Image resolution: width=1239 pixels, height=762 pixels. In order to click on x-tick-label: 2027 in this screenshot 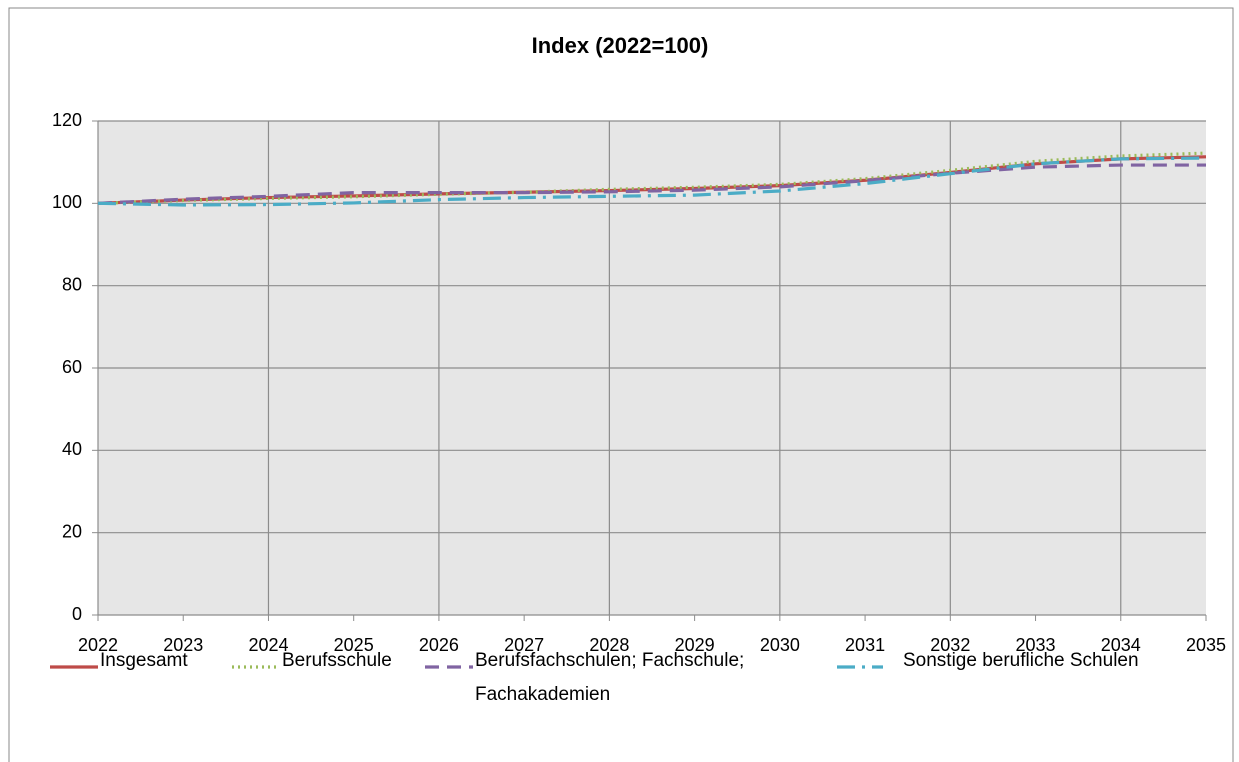, I will do `click(524, 645)`.